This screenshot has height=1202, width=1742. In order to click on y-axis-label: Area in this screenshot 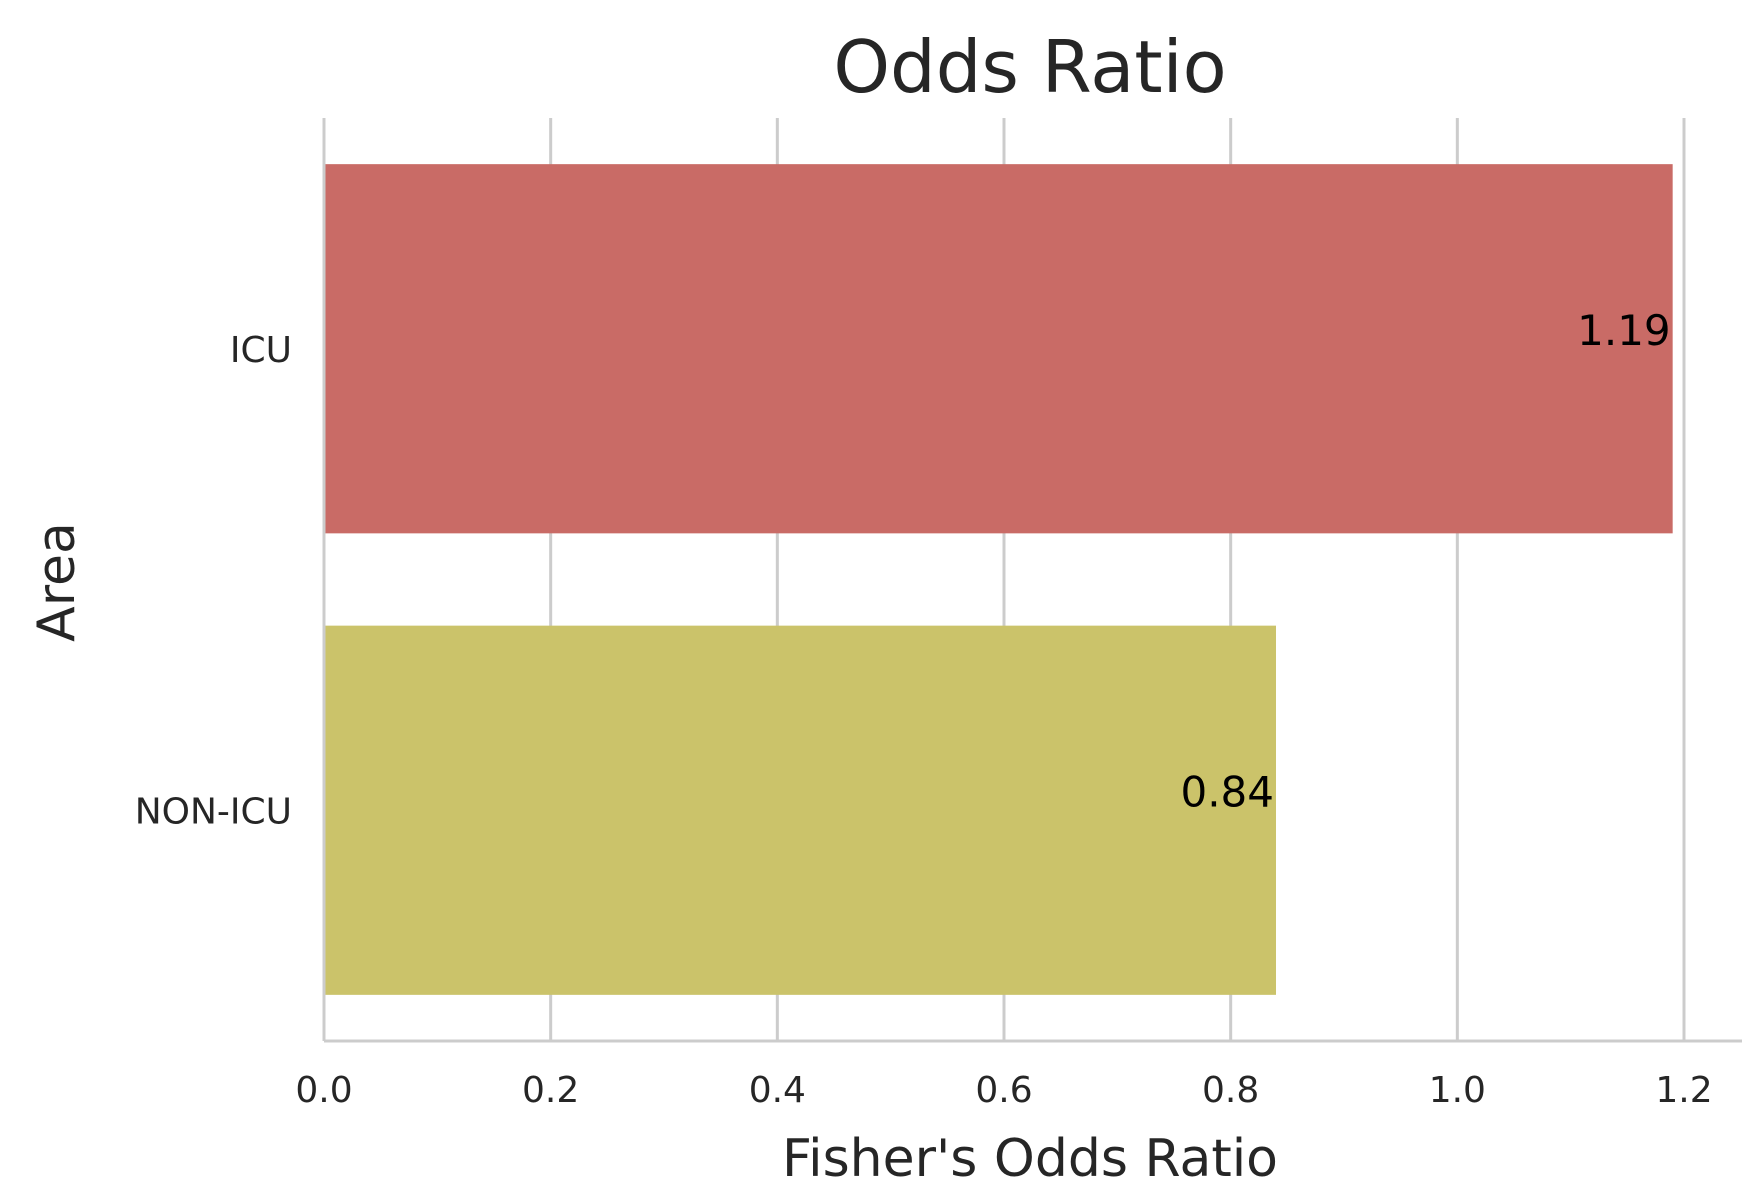, I will do `click(57, 582)`.